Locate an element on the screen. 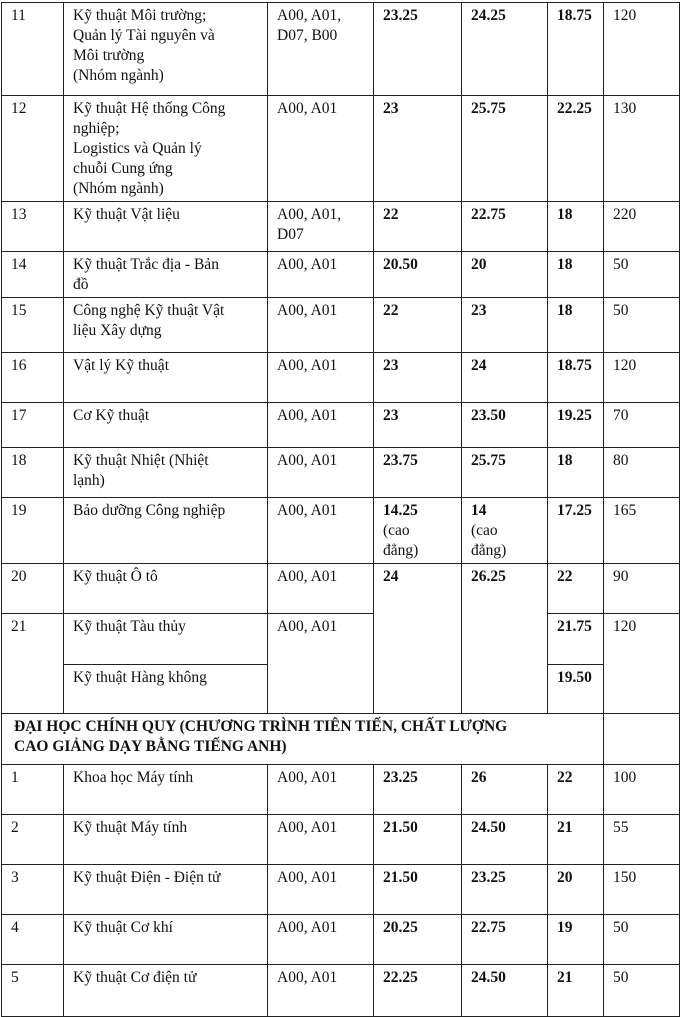  score-2: 24.50 is located at coordinates (504, 839).